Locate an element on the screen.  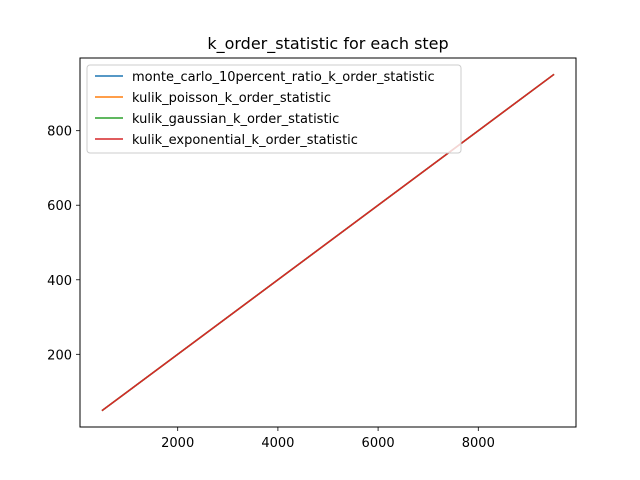
x-tick-label: 8000 is located at coordinates (478, 443).